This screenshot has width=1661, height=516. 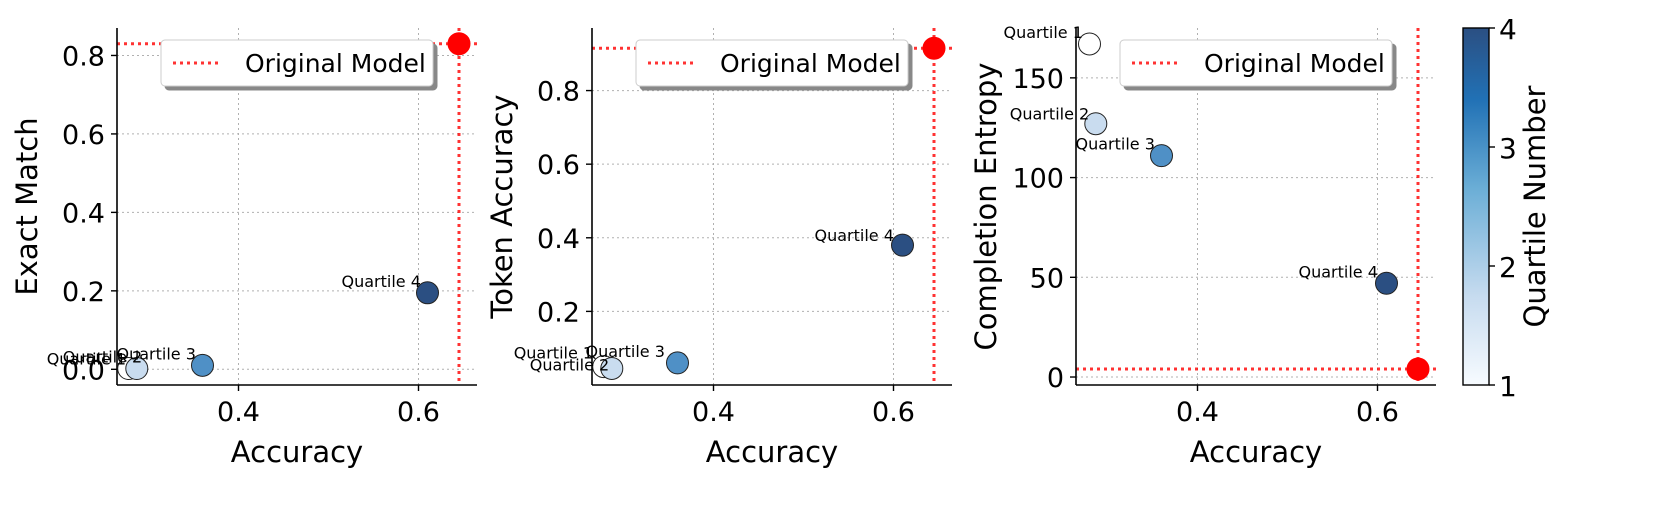 What do you see at coordinates (27, 206) in the screenshot?
I see `y-axis-label: Exact Match` at bounding box center [27, 206].